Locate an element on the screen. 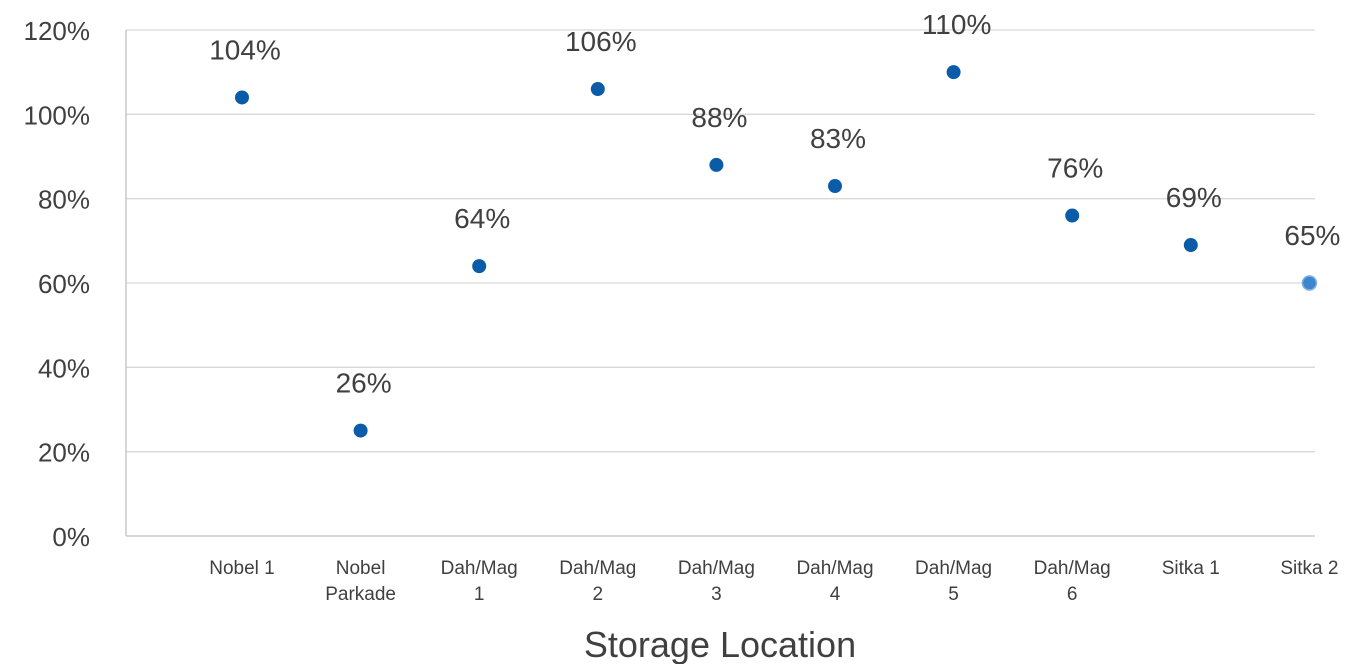 Image resolution: width=1372 pixels, height=664 pixels. data-label: 69% is located at coordinates (1194, 197).